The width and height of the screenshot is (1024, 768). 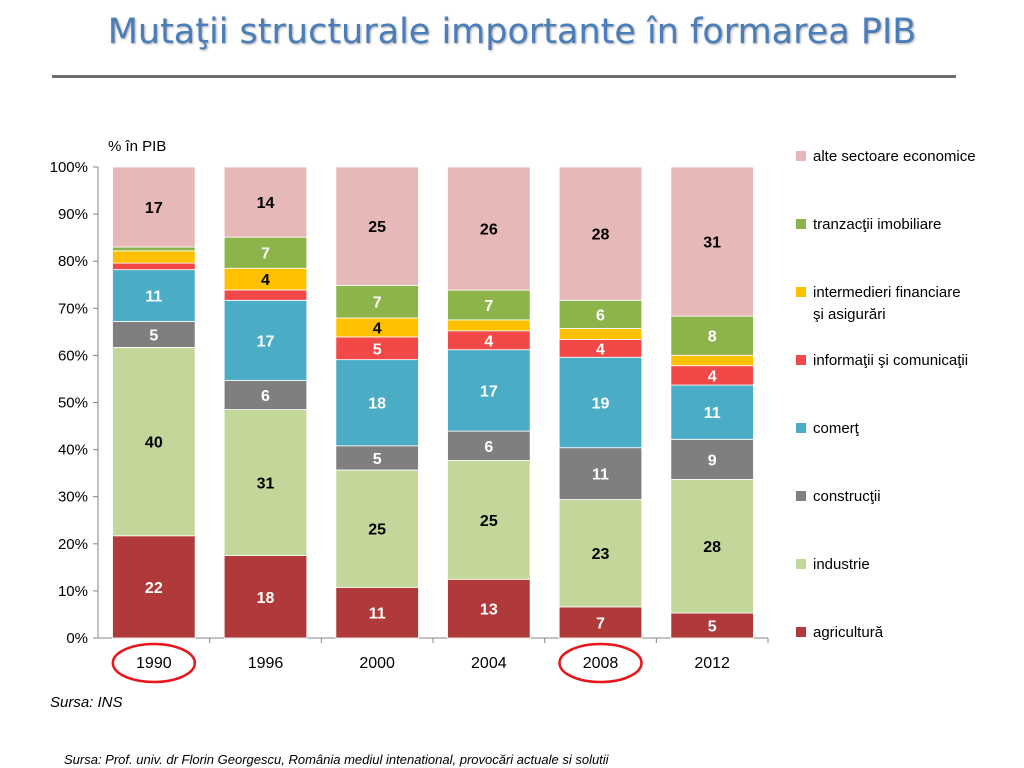 I want to click on bar-segment-alte-sectoare-economice-1996, so click(x=265, y=202).